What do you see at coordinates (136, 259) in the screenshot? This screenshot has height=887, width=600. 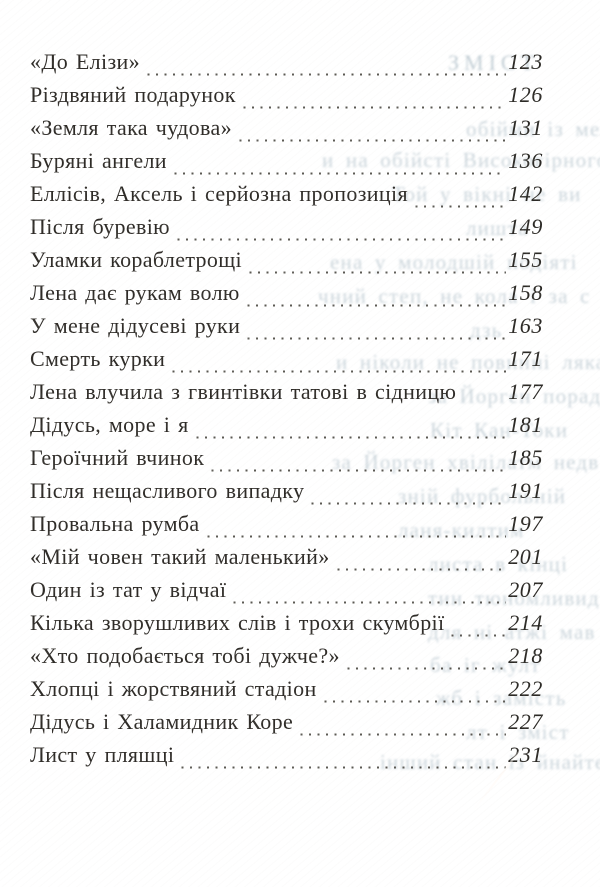 I see `chapter-title: Уламки кораблетрощі` at bounding box center [136, 259].